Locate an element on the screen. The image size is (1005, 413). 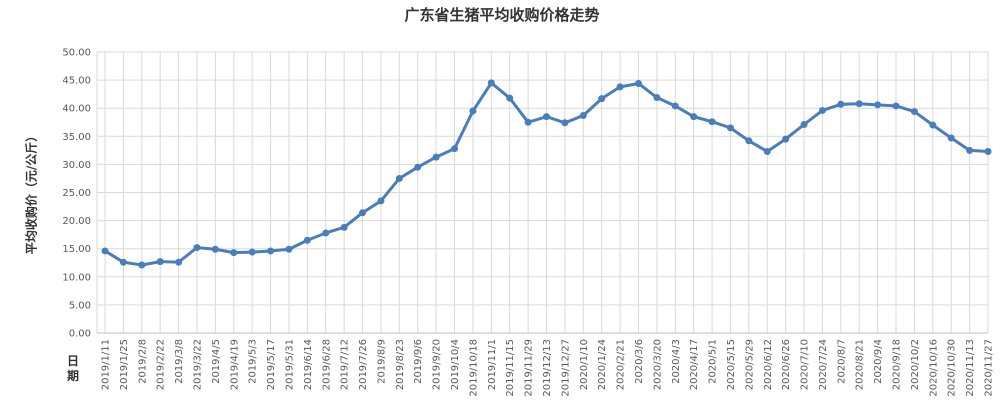
x-tick-label: 2020/8/21 is located at coordinates (860, 364).